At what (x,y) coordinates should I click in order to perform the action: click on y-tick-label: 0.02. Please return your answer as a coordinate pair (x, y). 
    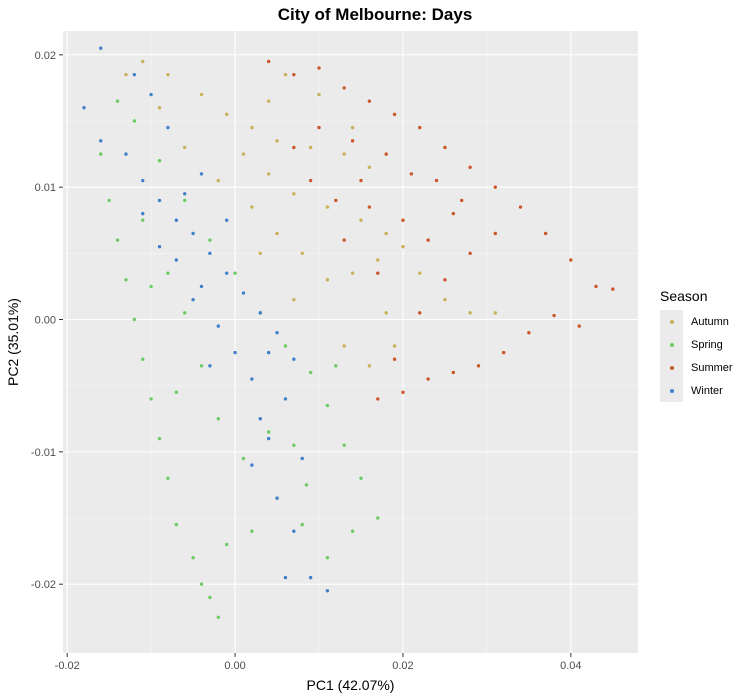
    Looking at the image, I should click on (45, 56).